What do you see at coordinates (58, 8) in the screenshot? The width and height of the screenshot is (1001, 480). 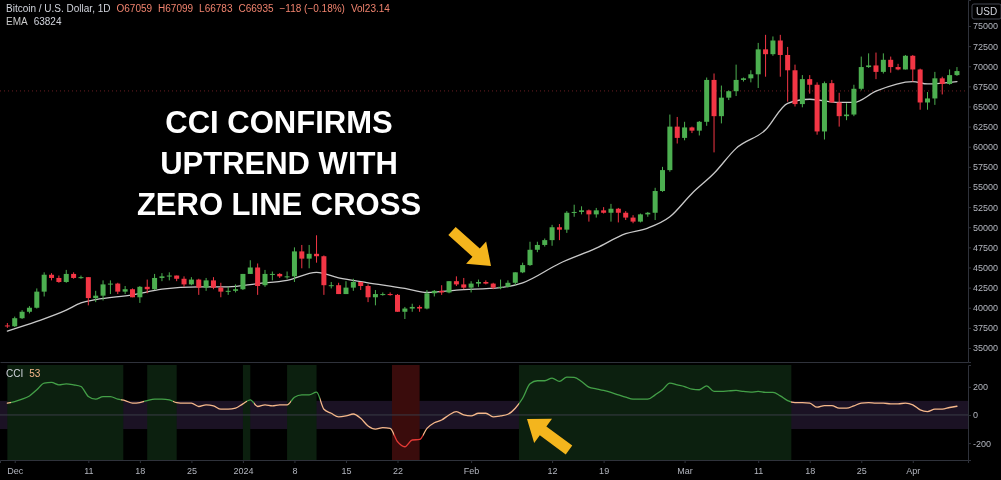 I see `chart-title: Bitcoin / U.S. Dollar, 1D` at bounding box center [58, 8].